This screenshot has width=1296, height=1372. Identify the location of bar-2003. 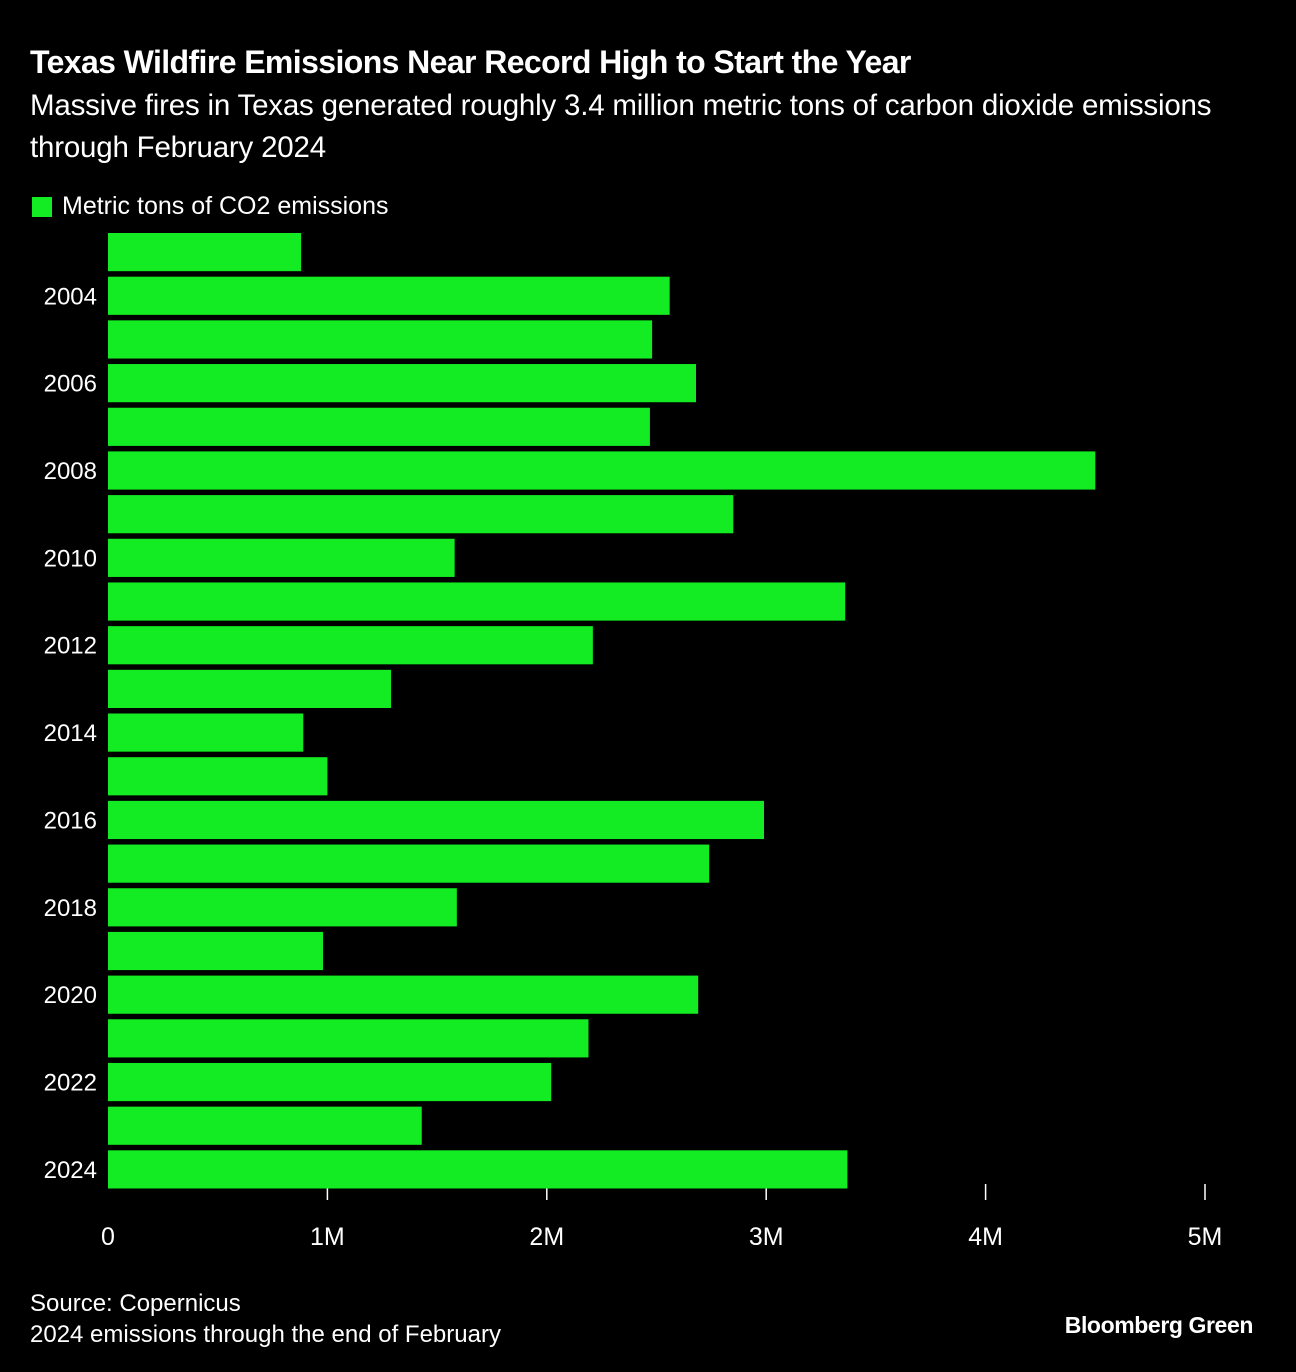
(205, 252).